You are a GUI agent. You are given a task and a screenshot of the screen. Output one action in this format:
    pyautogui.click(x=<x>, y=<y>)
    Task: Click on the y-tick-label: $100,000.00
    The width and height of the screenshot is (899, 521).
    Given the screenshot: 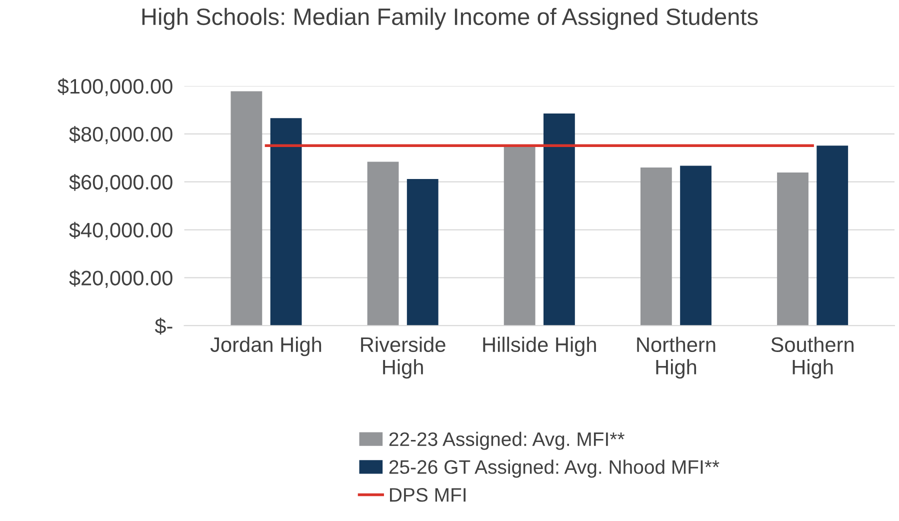 What is the action you would take?
    pyautogui.click(x=115, y=87)
    